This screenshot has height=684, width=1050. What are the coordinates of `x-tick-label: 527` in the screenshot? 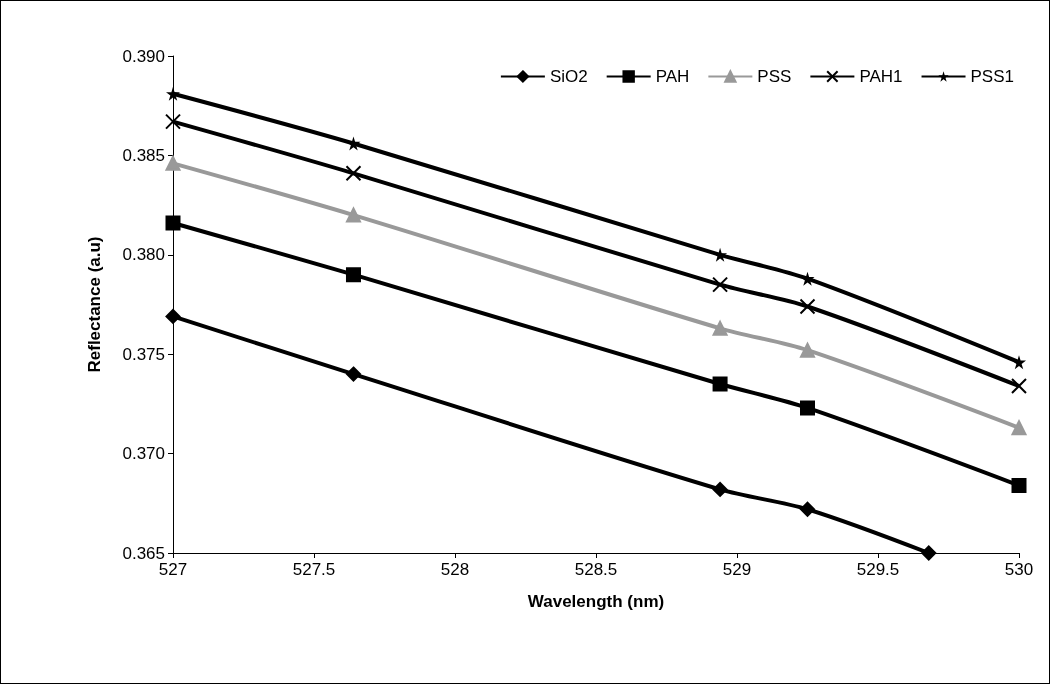 It's located at (173, 569).